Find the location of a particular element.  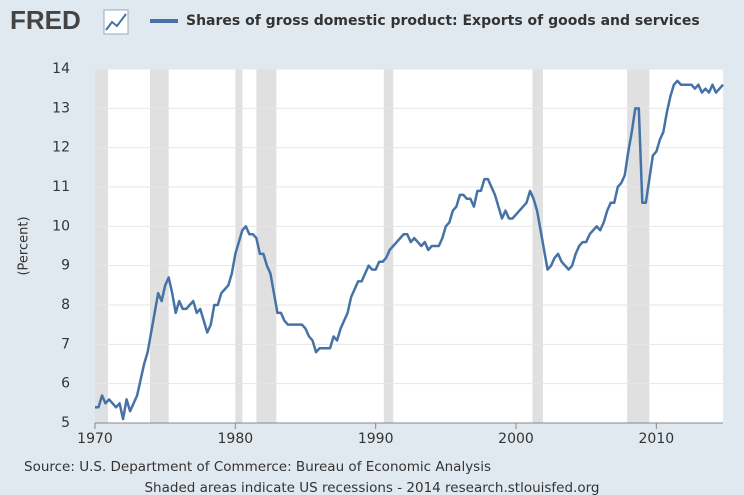

y-tick-label: 9 is located at coordinates (65, 266).